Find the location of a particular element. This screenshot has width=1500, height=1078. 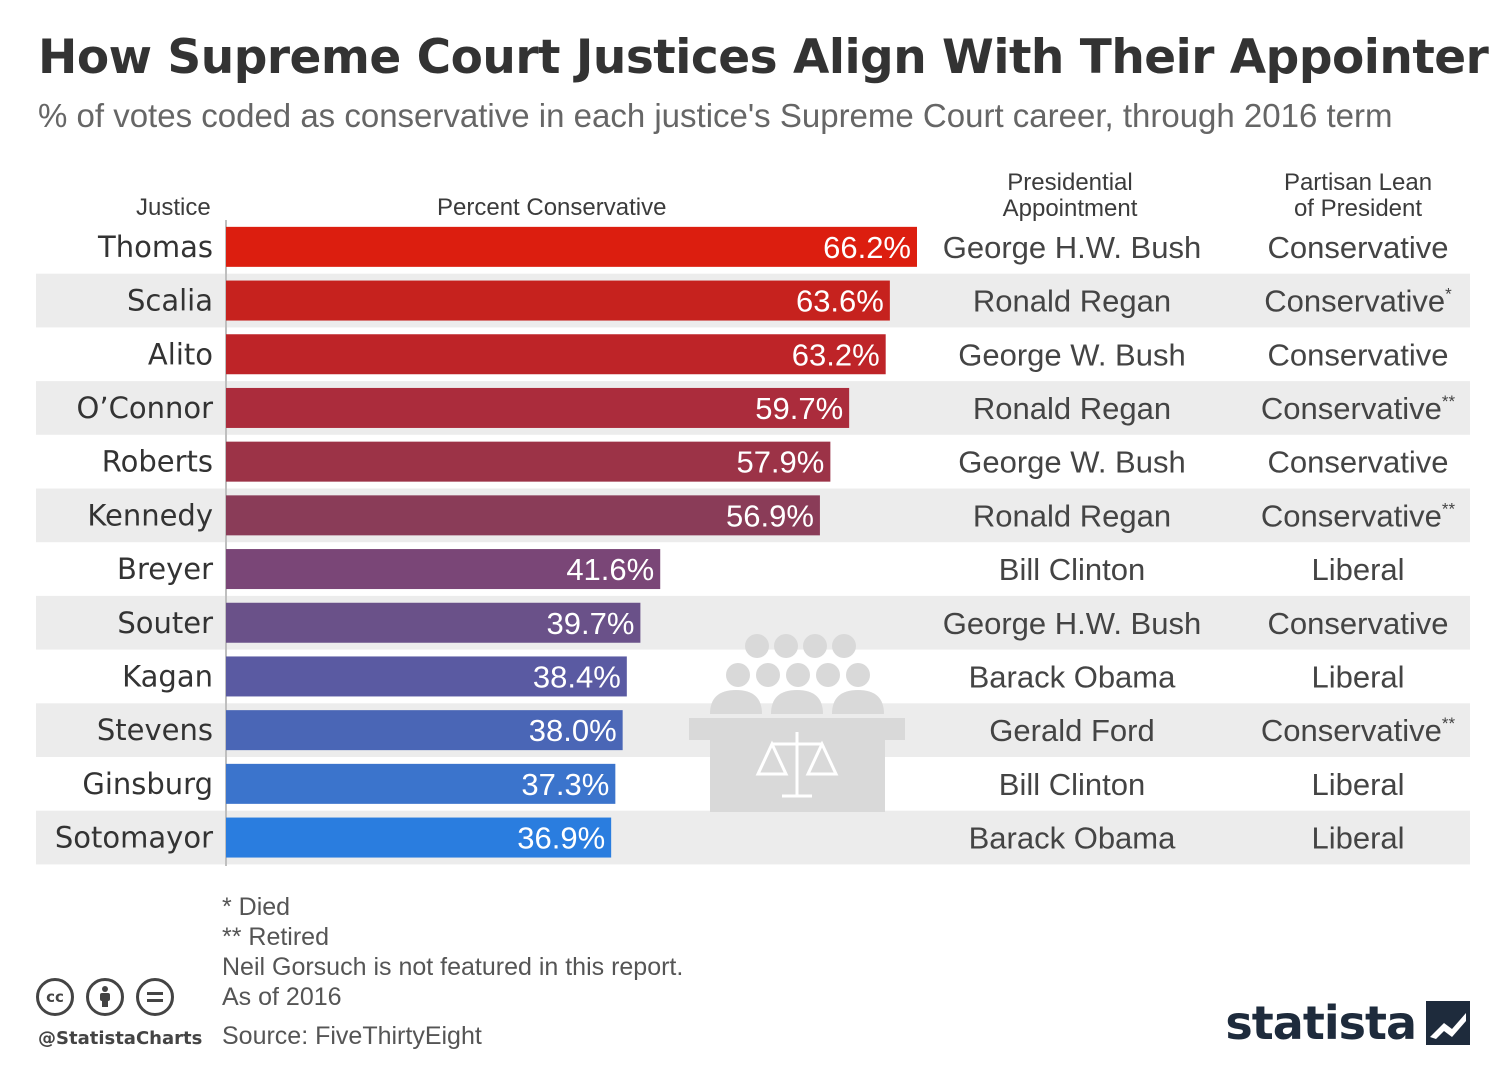

lean-header-line2: of President is located at coordinates (1358, 208).